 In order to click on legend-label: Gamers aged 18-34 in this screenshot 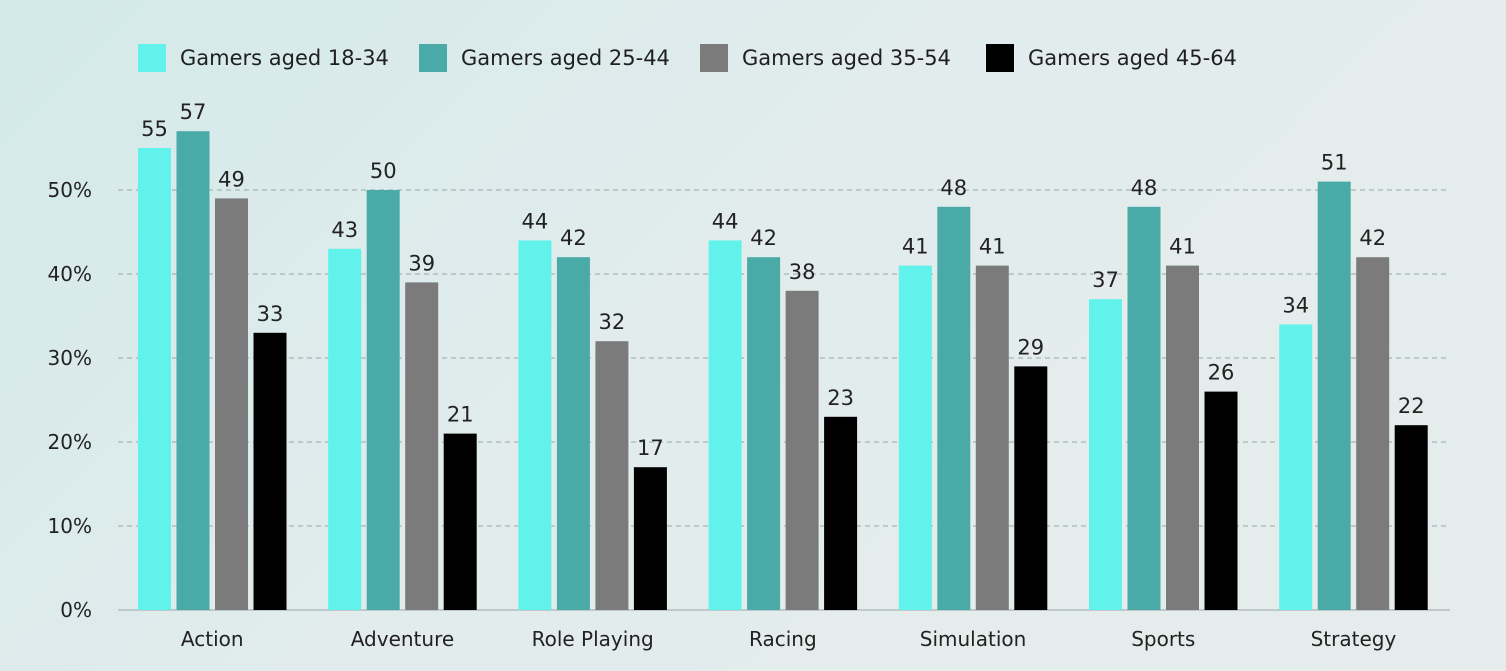, I will do `click(284, 58)`.